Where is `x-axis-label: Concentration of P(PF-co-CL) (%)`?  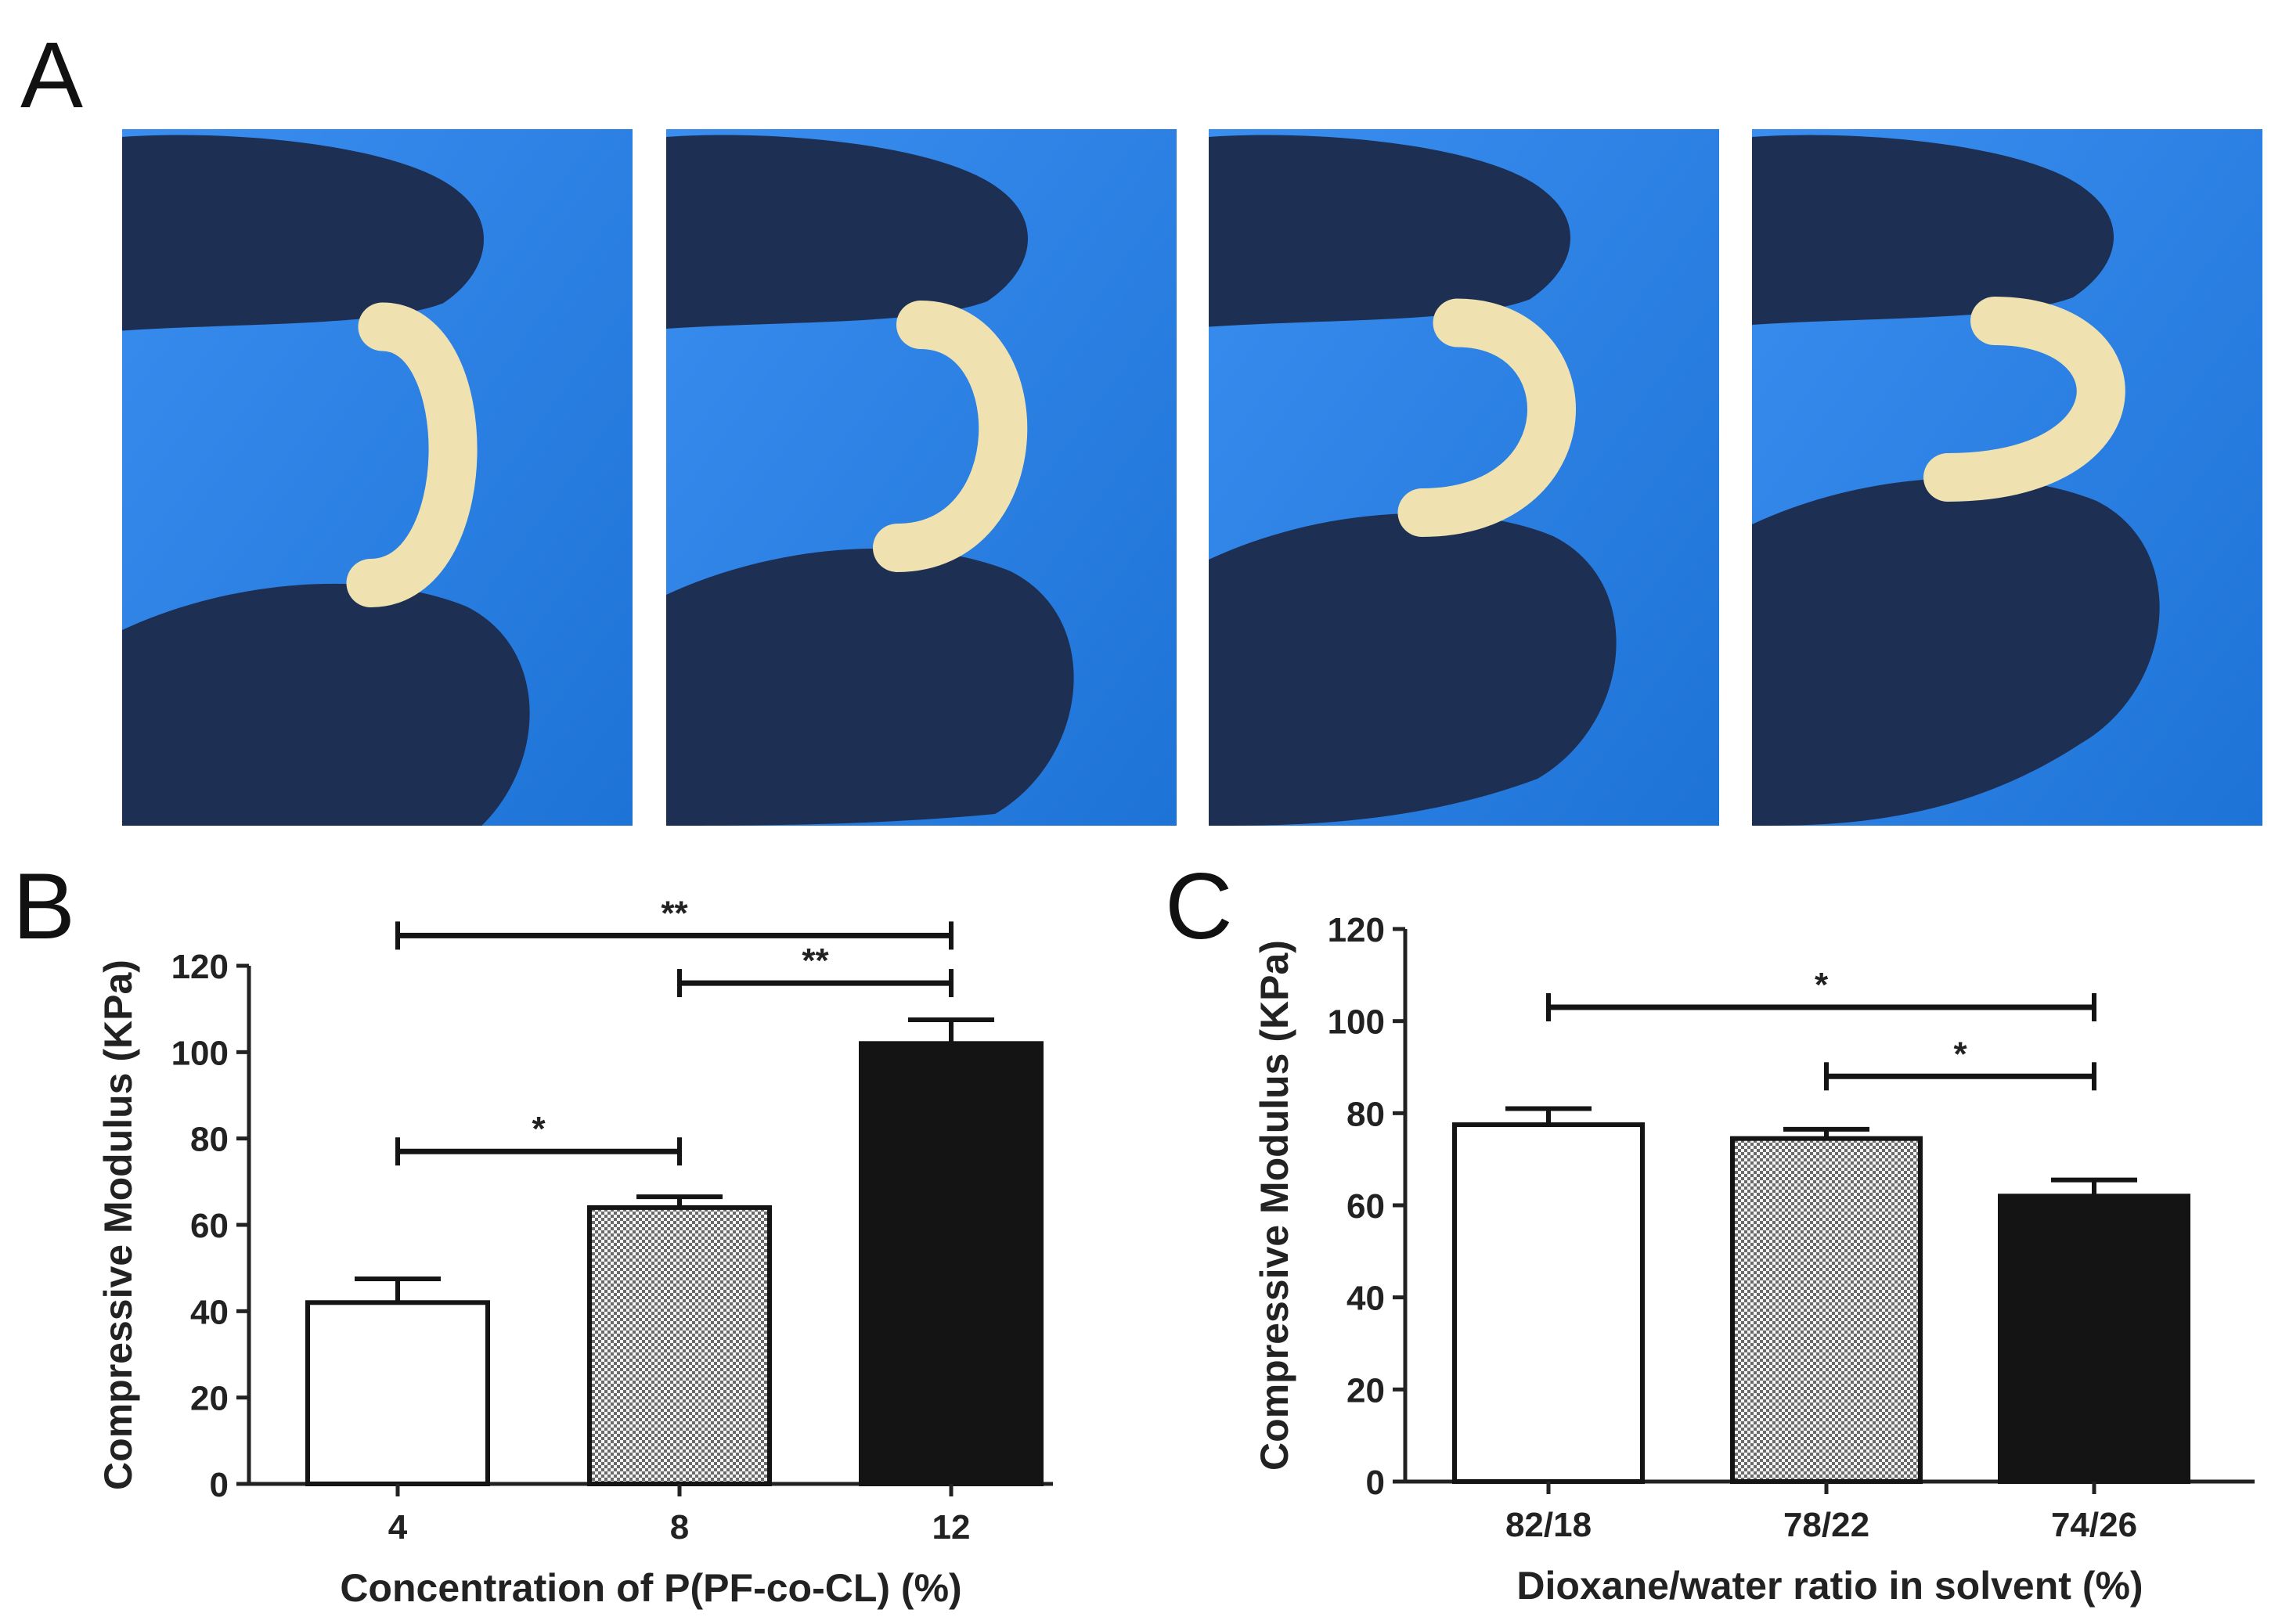 x-axis-label: Concentration of P(PF-co-CL) (%) is located at coordinates (650, 1588).